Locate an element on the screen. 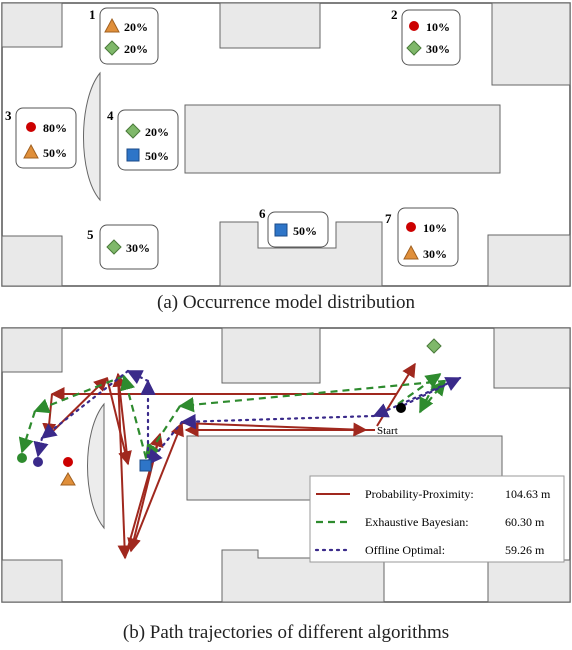 The height and width of the screenshot is (650, 572). start-label: Start is located at coordinates (387, 431).